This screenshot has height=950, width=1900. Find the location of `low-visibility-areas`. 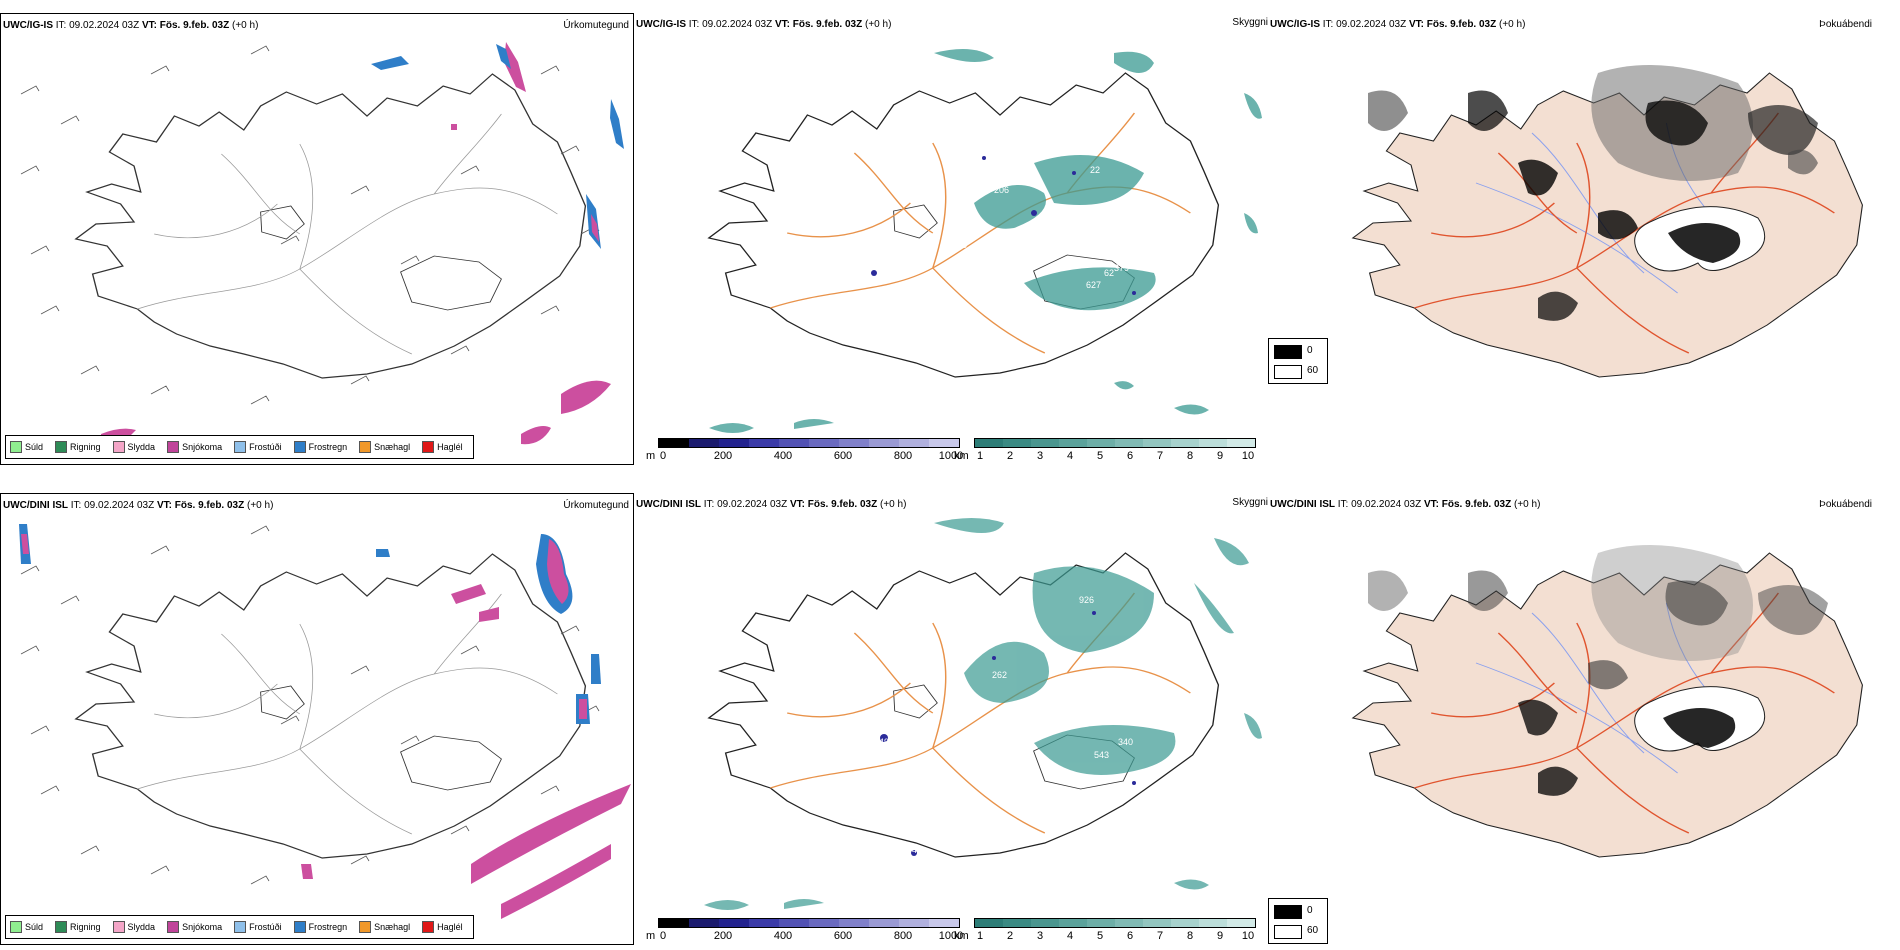

low-visibility-areas is located at coordinates (983, 714).